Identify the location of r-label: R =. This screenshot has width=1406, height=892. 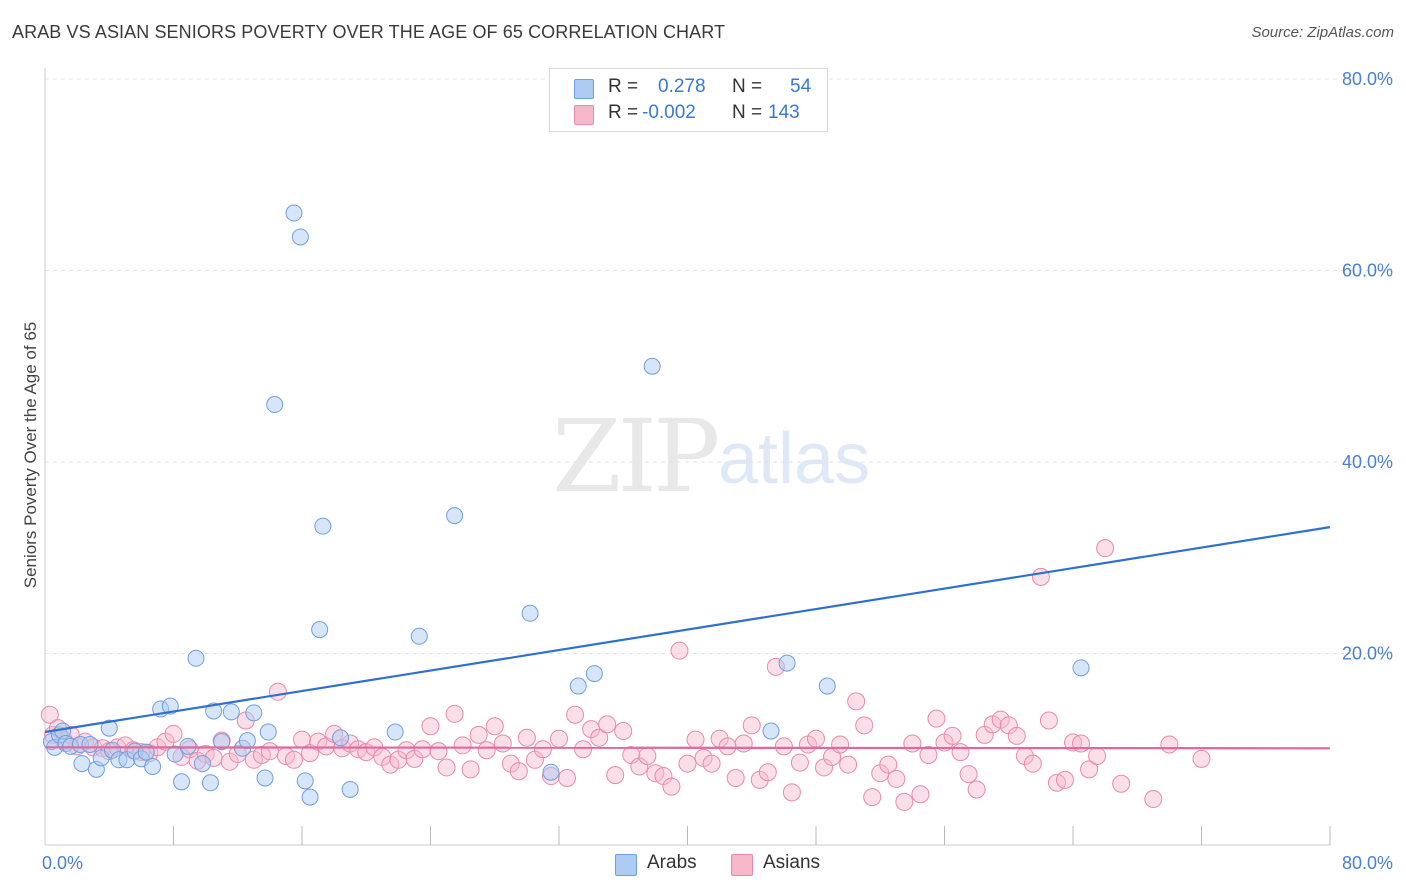
(623, 112).